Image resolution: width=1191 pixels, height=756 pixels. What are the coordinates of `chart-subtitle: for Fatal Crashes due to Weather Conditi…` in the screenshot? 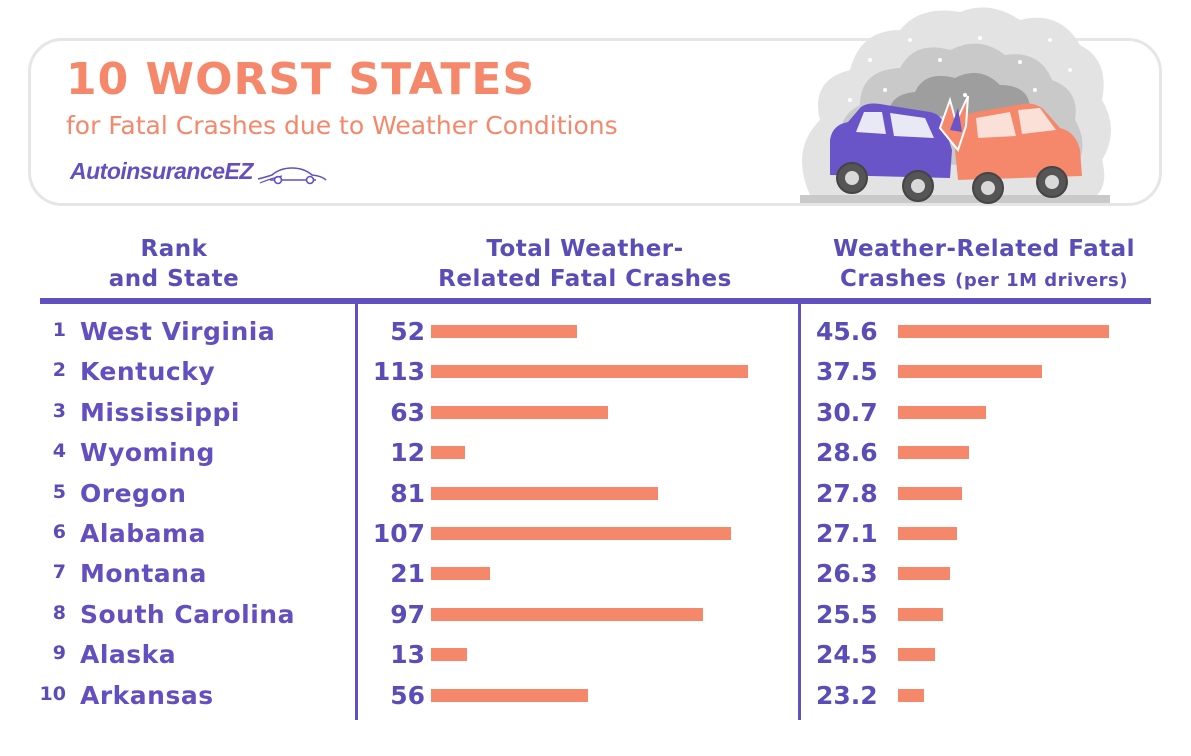 It's located at (342, 125).